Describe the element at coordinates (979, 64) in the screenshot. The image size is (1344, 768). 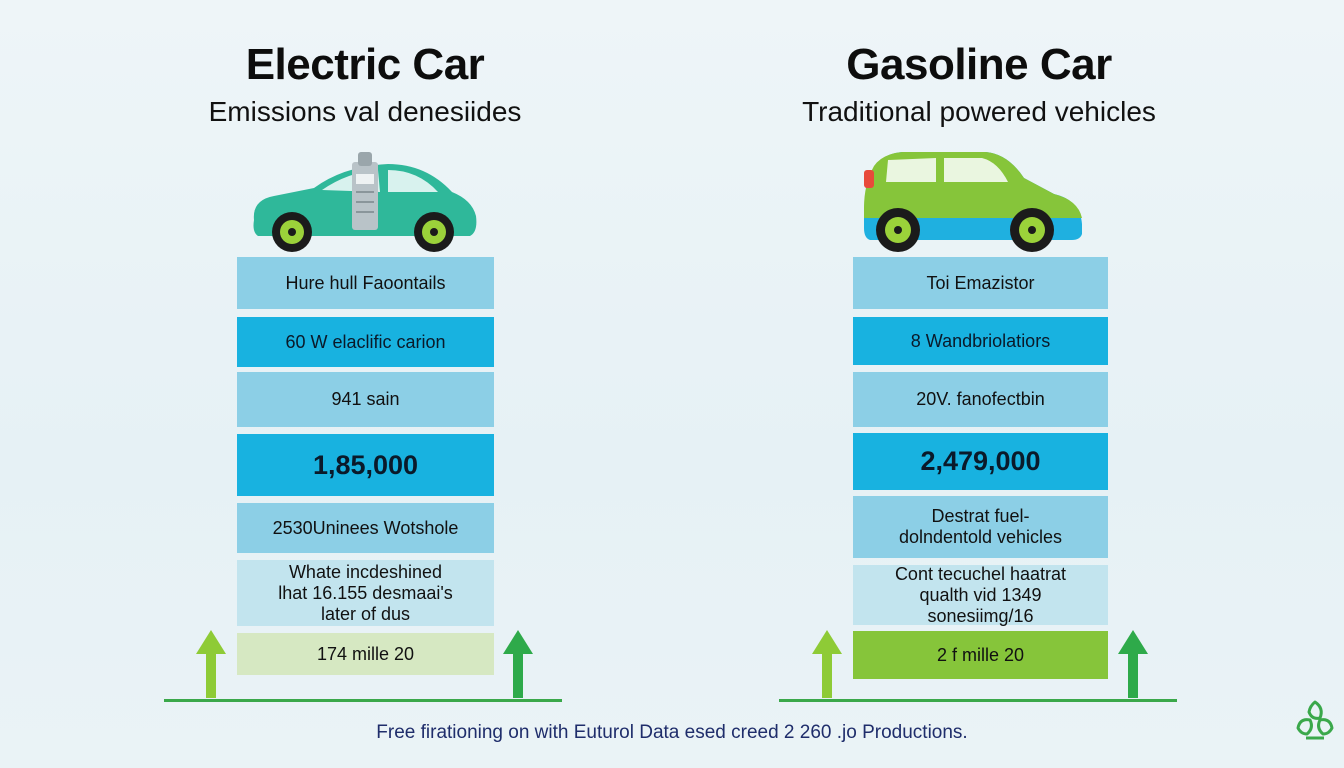
I see `gasoline-title: Gasoline Car` at that location.